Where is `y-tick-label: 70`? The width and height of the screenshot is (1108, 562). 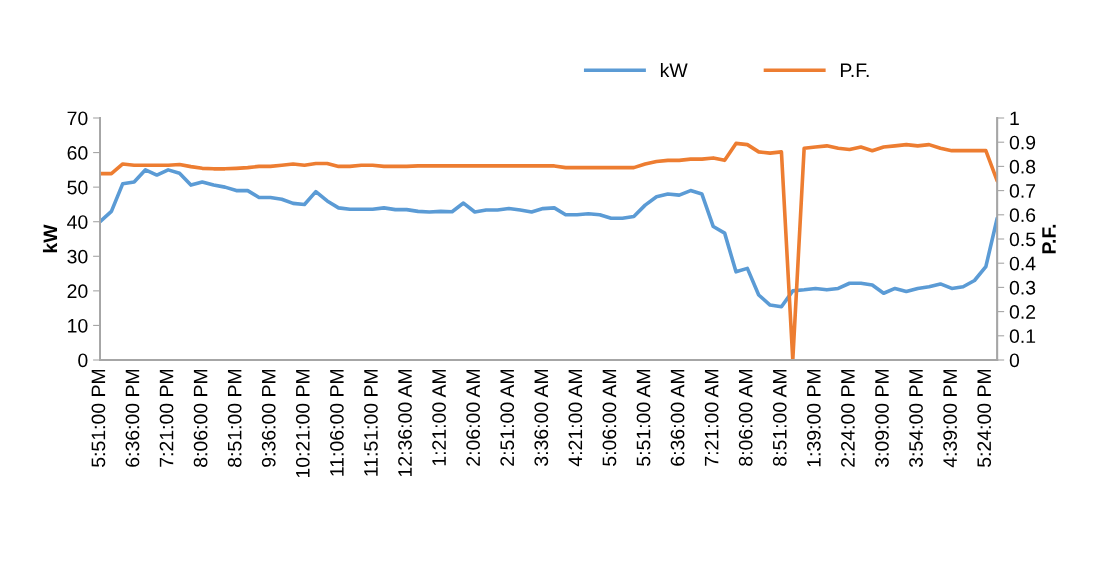
y-tick-label: 70 is located at coordinates (77, 118).